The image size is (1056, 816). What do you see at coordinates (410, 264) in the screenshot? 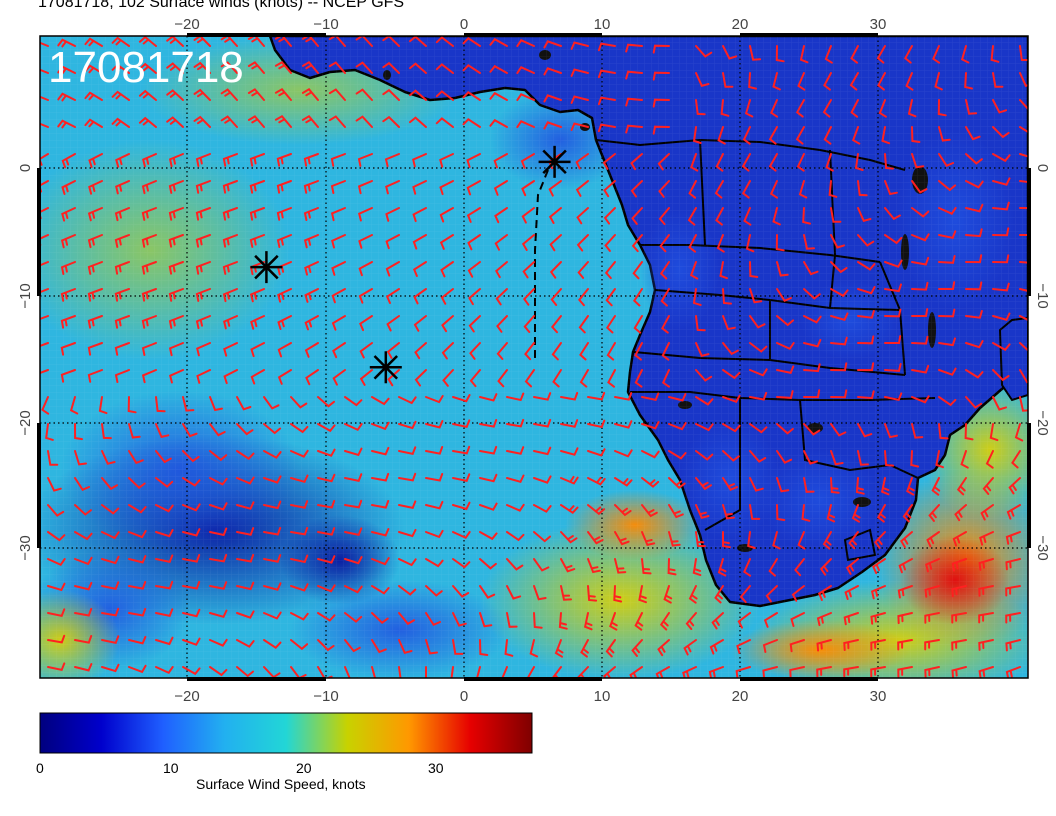
I see `markers` at bounding box center [410, 264].